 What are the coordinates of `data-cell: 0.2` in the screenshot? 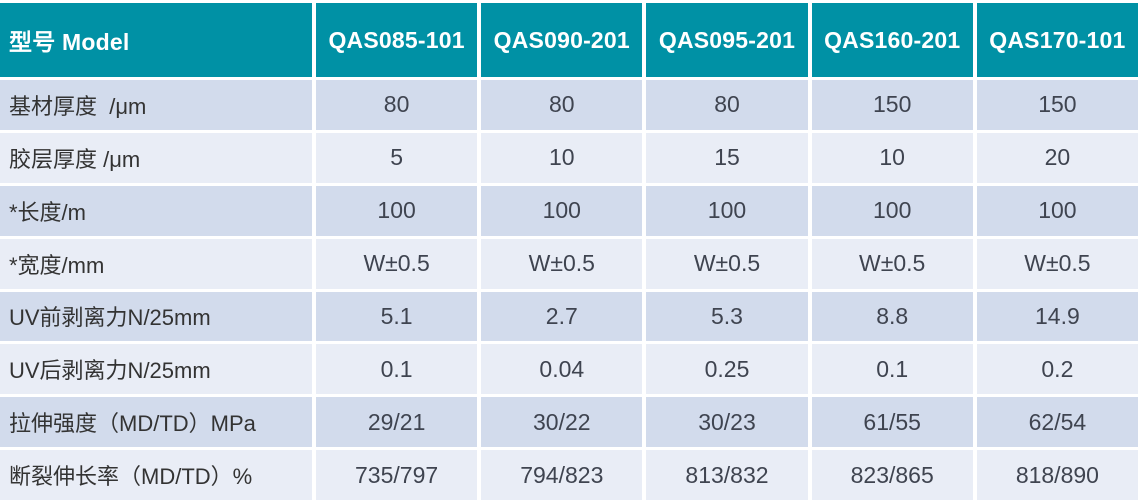 It's located at (1057, 369).